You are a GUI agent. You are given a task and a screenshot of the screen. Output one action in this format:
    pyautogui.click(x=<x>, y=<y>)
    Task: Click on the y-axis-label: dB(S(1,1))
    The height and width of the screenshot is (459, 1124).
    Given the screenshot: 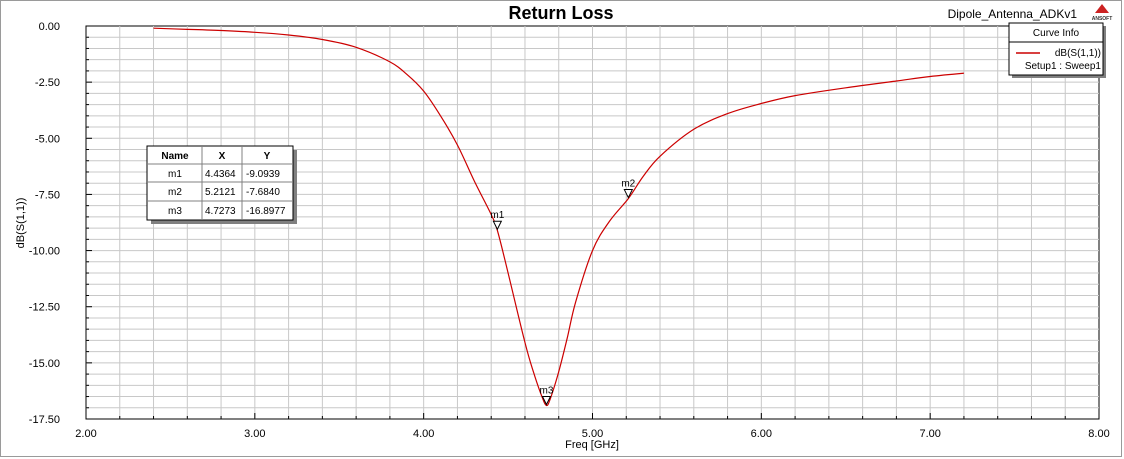 What is the action you would take?
    pyautogui.click(x=21, y=223)
    